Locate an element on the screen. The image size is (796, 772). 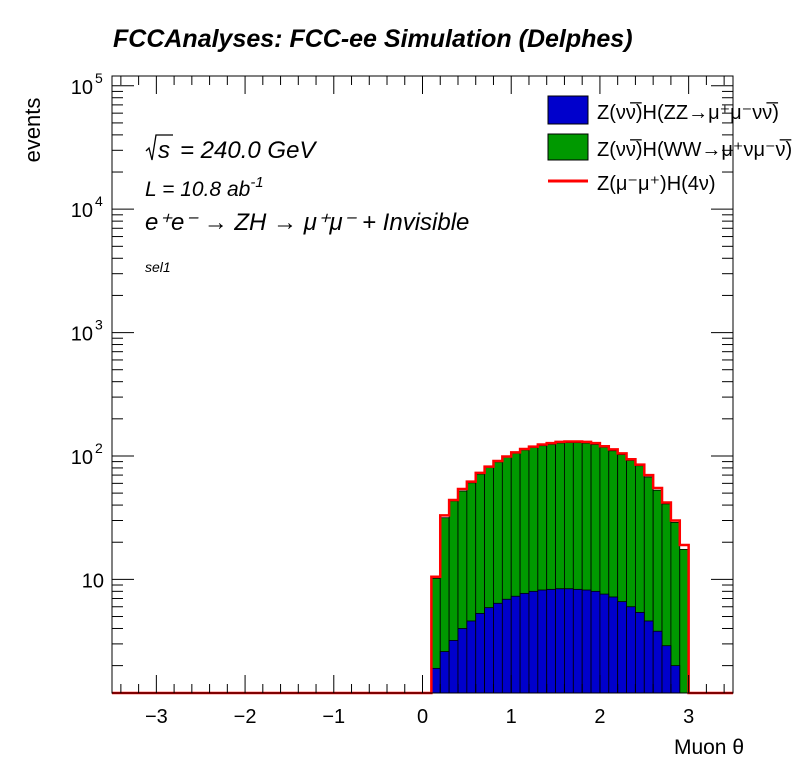
luminosity-annotation: L = 10.8 ab-1 is located at coordinates (204, 187).